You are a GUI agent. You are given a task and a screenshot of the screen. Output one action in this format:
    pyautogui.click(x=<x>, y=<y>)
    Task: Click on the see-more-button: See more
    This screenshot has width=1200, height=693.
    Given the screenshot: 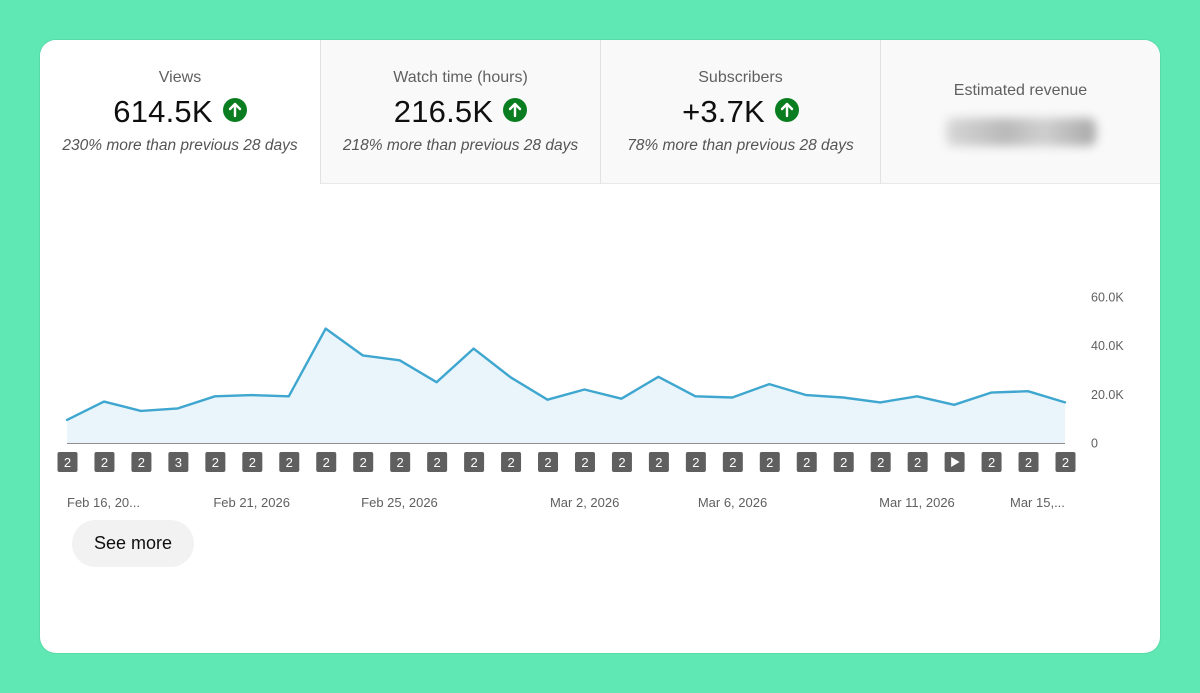 What is the action you would take?
    pyautogui.click(x=133, y=543)
    